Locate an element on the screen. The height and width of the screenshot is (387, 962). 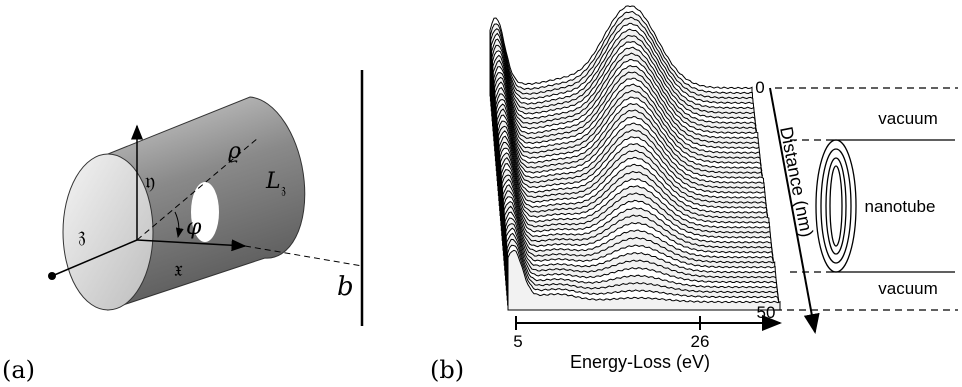
tick-label: 50 is located at coordinates (766, 312).